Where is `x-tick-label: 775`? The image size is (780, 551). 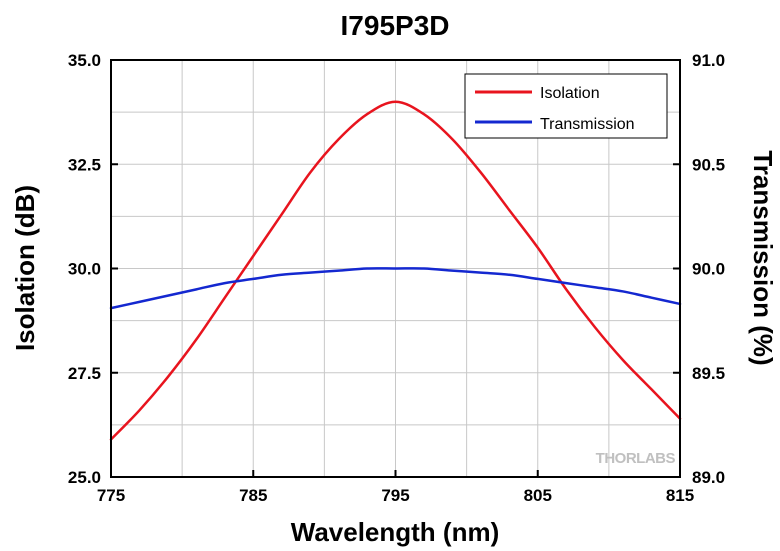 x-tick-label: 775 is located at coordinates (111, 495).